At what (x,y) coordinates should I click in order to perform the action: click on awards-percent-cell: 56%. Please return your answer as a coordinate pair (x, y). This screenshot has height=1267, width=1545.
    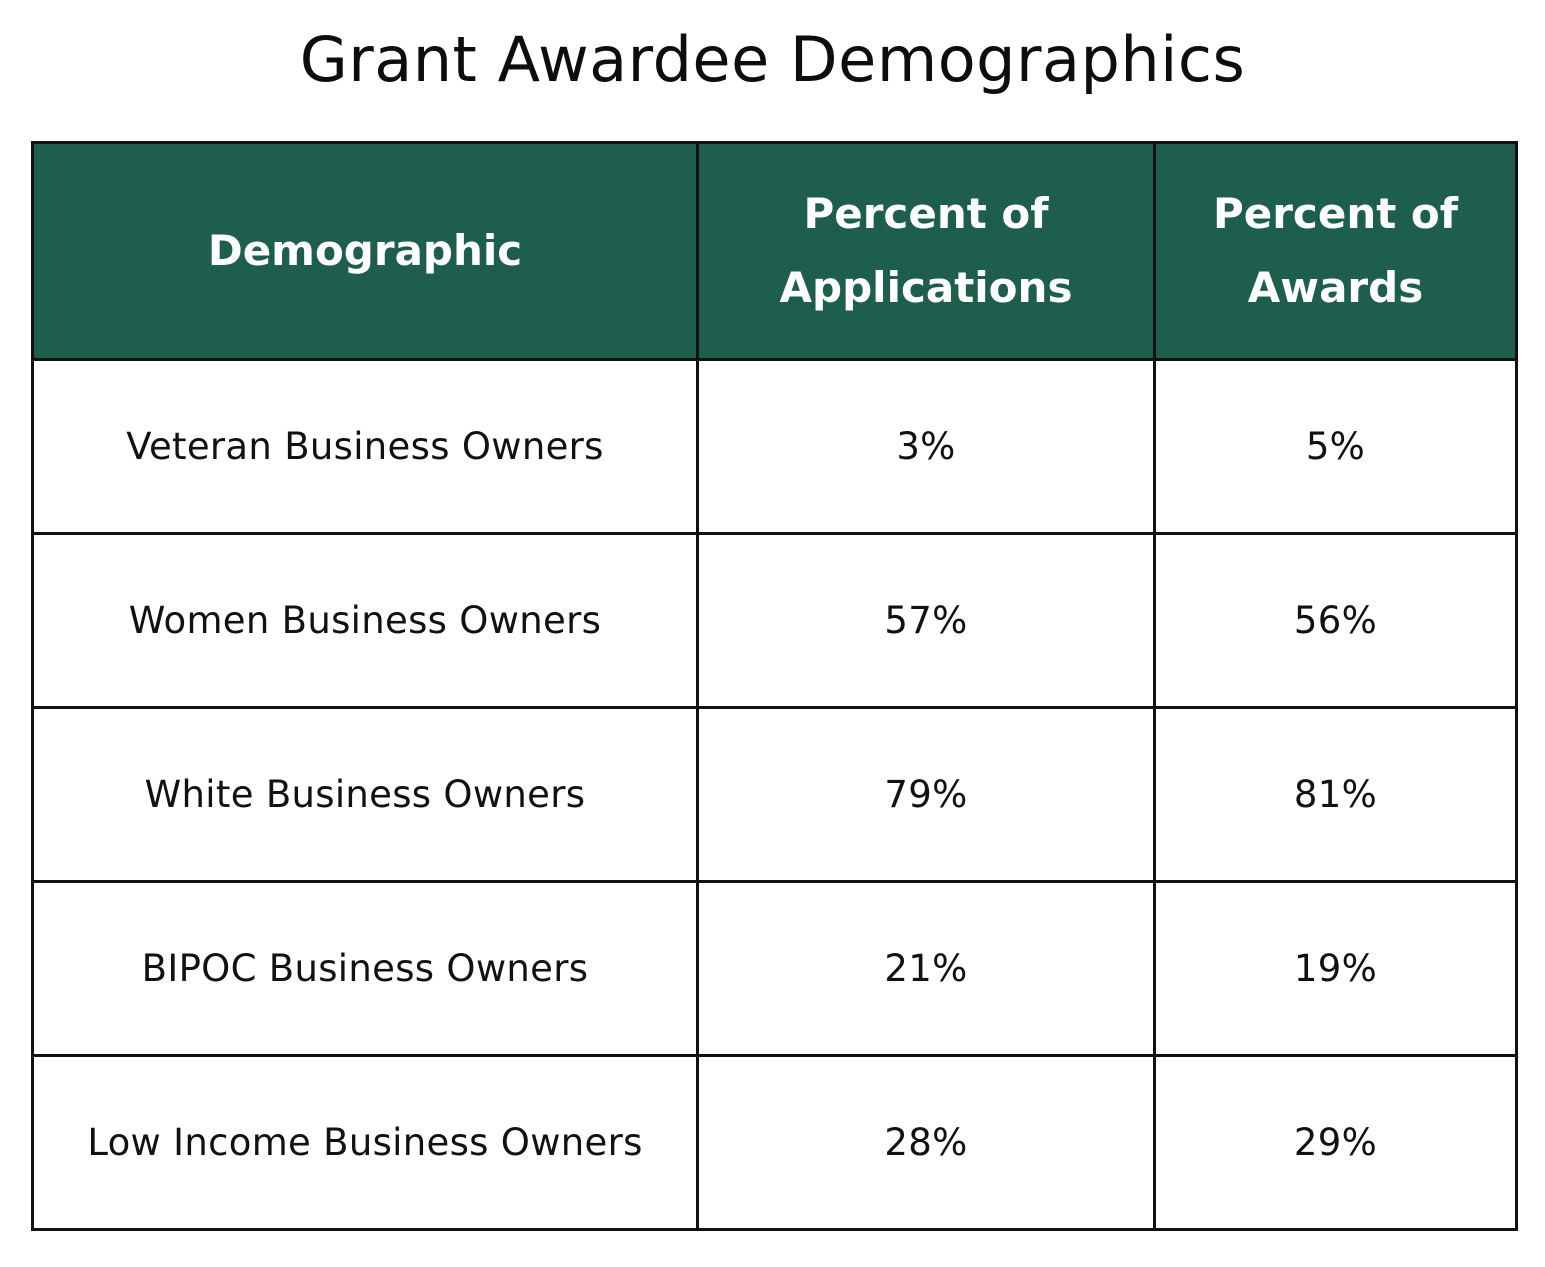
    Looking at the image, I should click on (1335, 620).